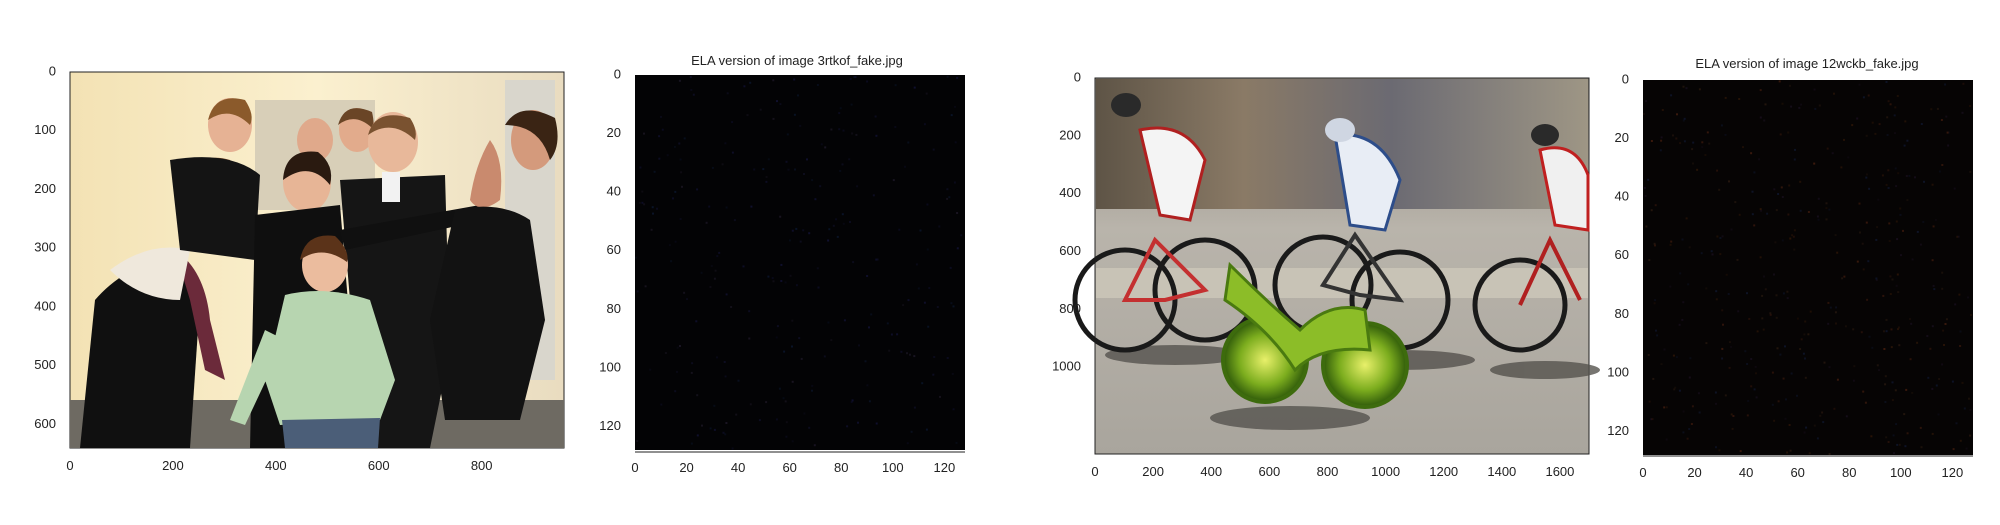  What do you see at coordinates (1362, 267) in the screenshot?
I see `bike-frame` at bounding box center [1362, 267].